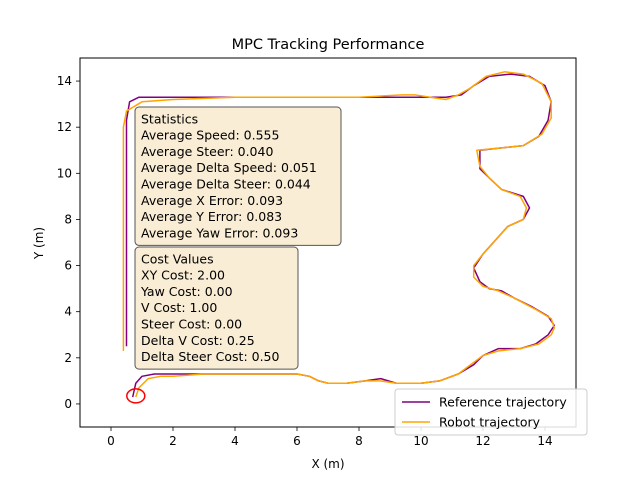 The height and width of the screenshot is (480, 640). Describe the element at coordinates (173, 441) in the screenshot. I see `x-tick-label: 2` at that location.